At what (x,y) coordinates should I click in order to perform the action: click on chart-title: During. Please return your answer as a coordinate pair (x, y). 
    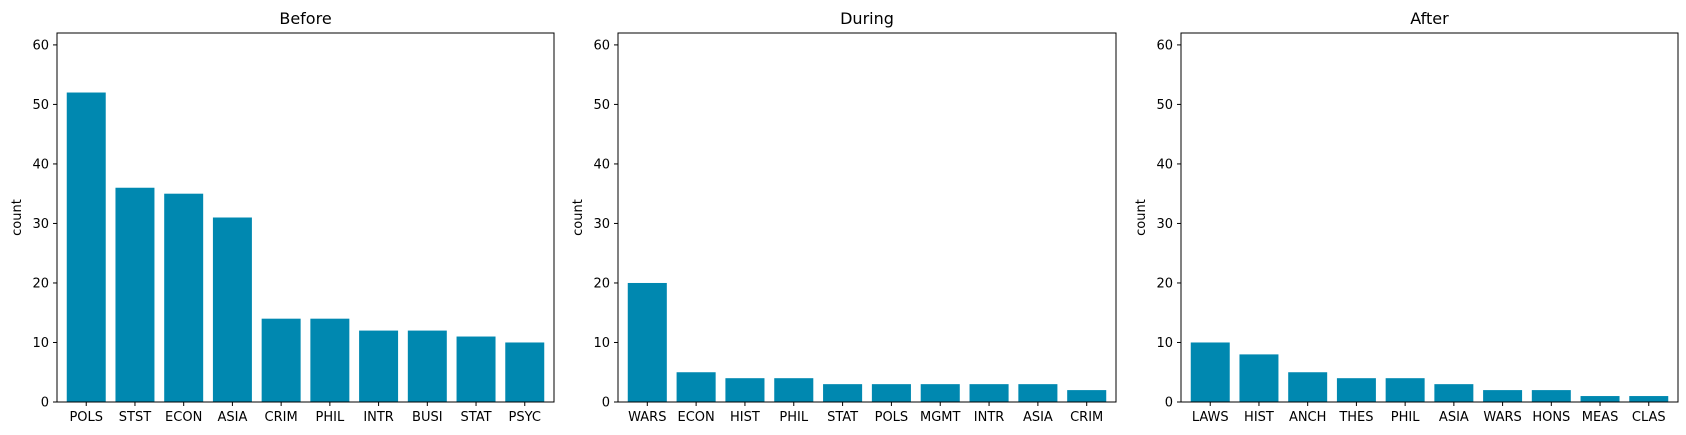
    Looking at the image, I should click on (867, 18).